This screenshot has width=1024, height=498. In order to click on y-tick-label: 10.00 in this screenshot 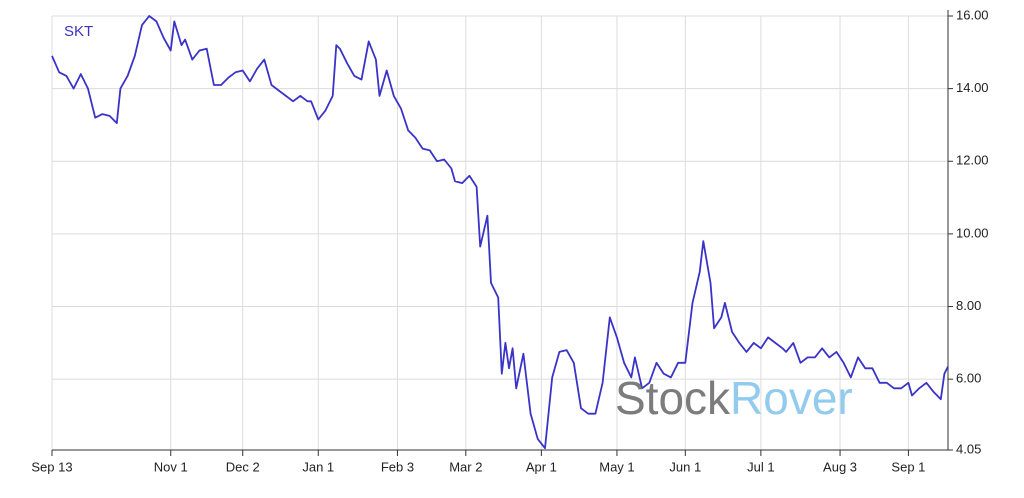, I will do `click(972, 232)`.